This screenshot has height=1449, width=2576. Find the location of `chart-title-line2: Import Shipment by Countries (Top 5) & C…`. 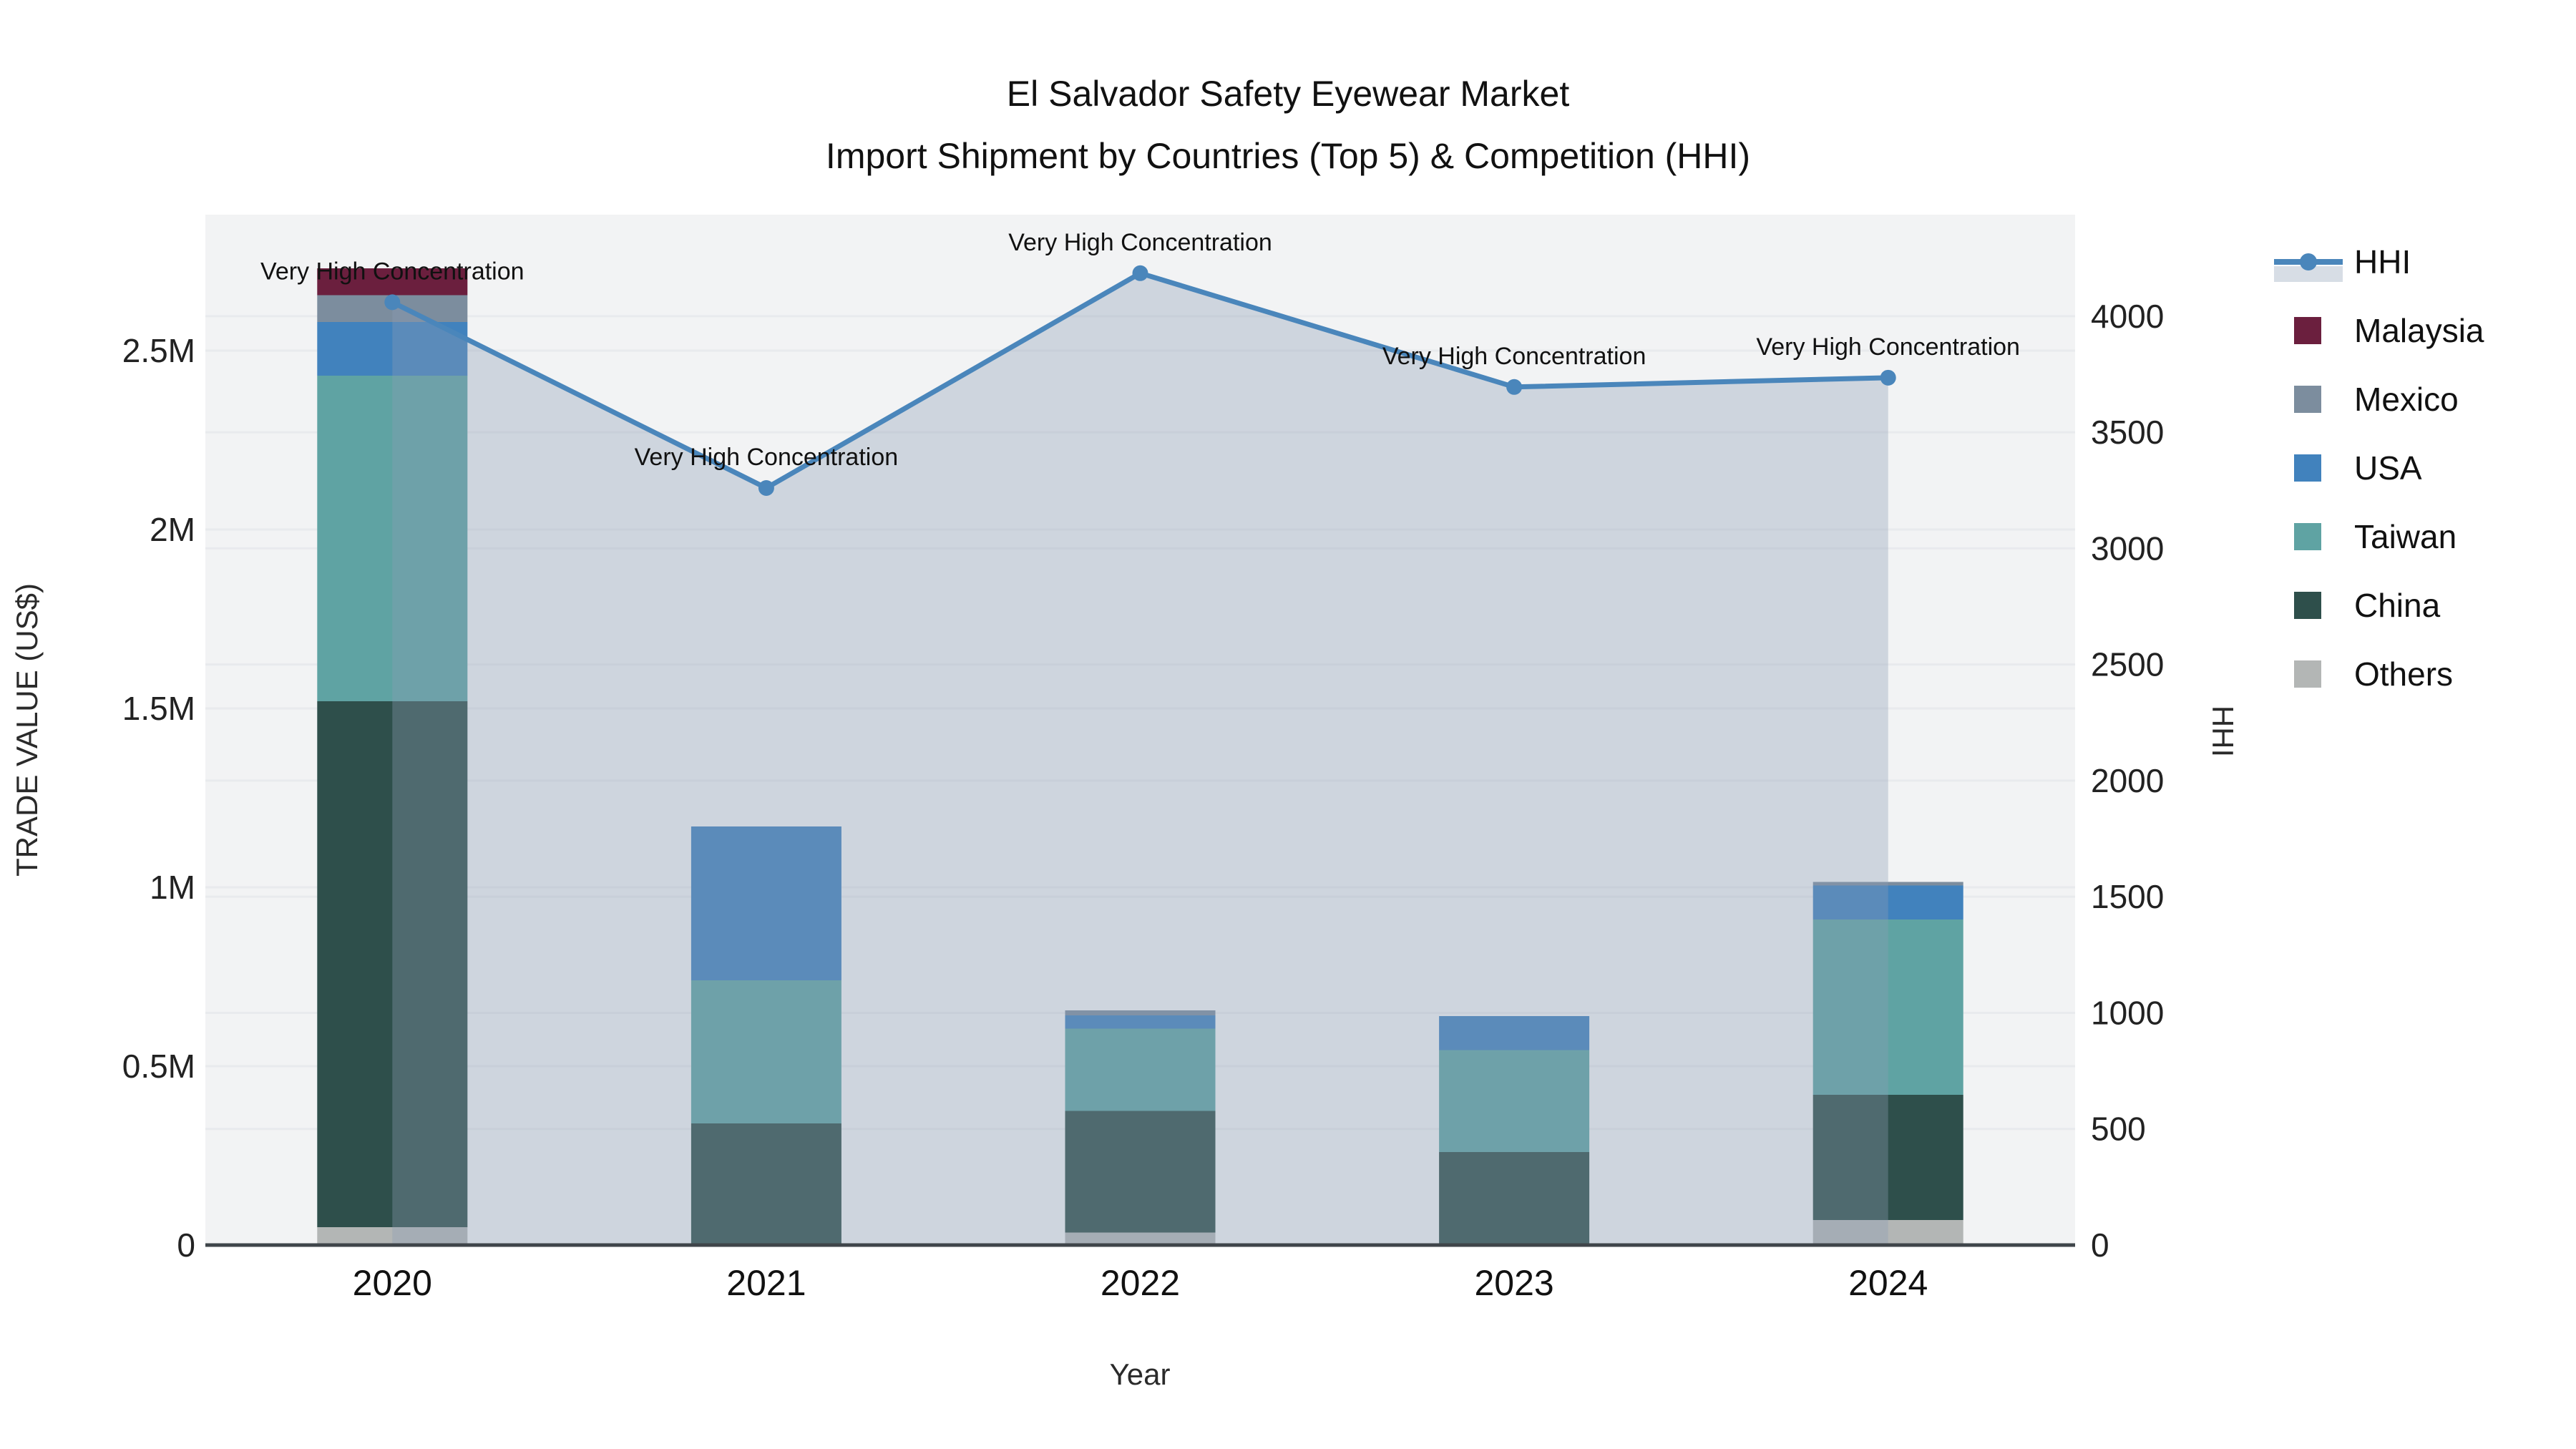

chart-title-line2: Import Shipment by Countries (Top 5) & C… is located at coordinates (1288, 156).